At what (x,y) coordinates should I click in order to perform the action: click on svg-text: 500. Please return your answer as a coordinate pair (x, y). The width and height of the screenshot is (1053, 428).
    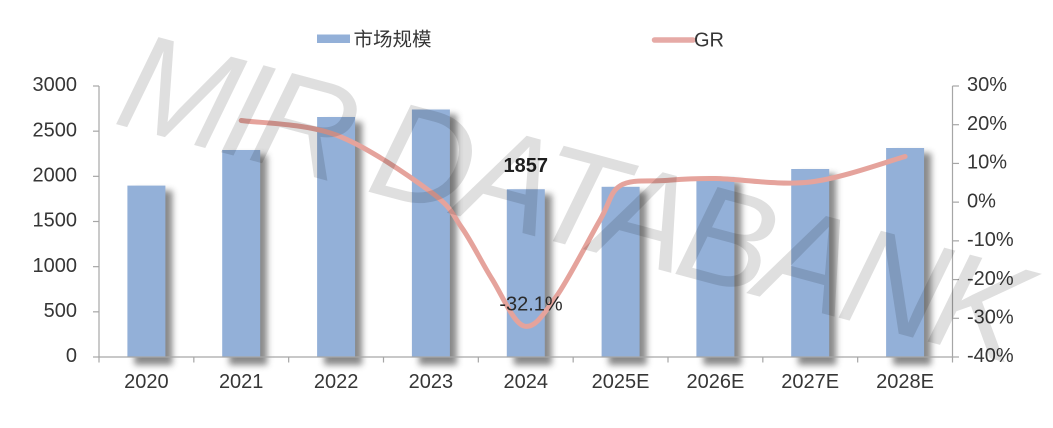
    Looking at the image, I should click on (60, 311).